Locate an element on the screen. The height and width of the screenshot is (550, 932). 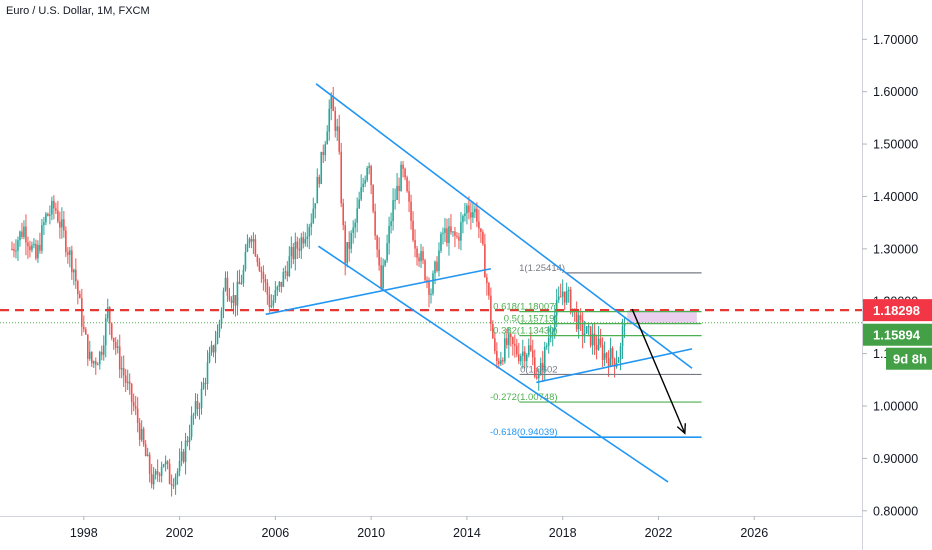
x-tick-label: 2014 is located at coordinates (467, 533).